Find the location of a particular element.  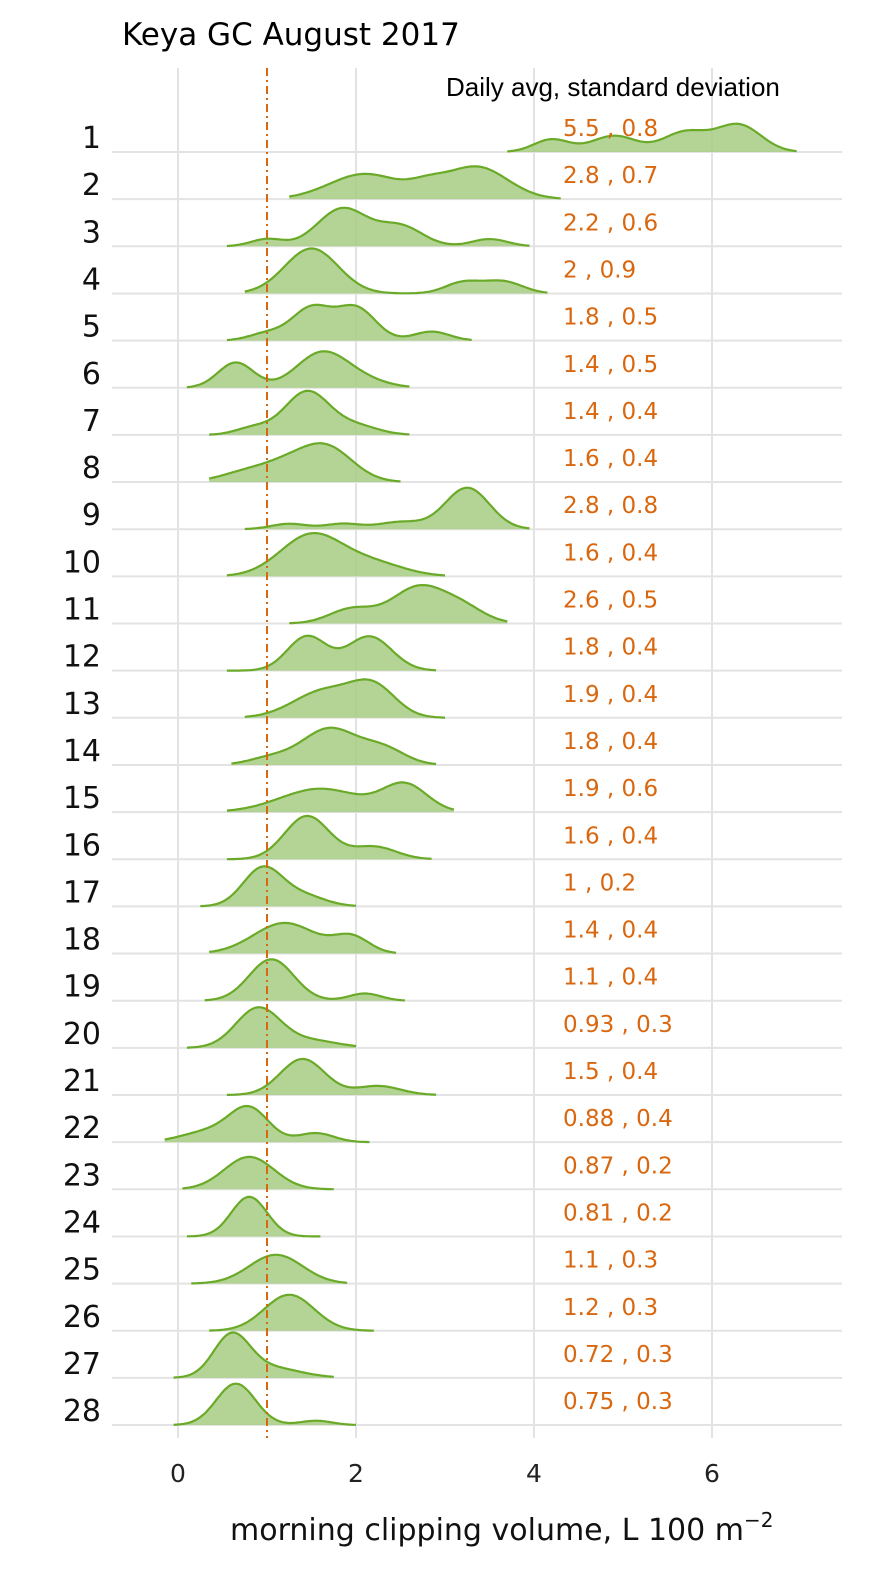

day-label: 12 is located at coordinates (82, 657).